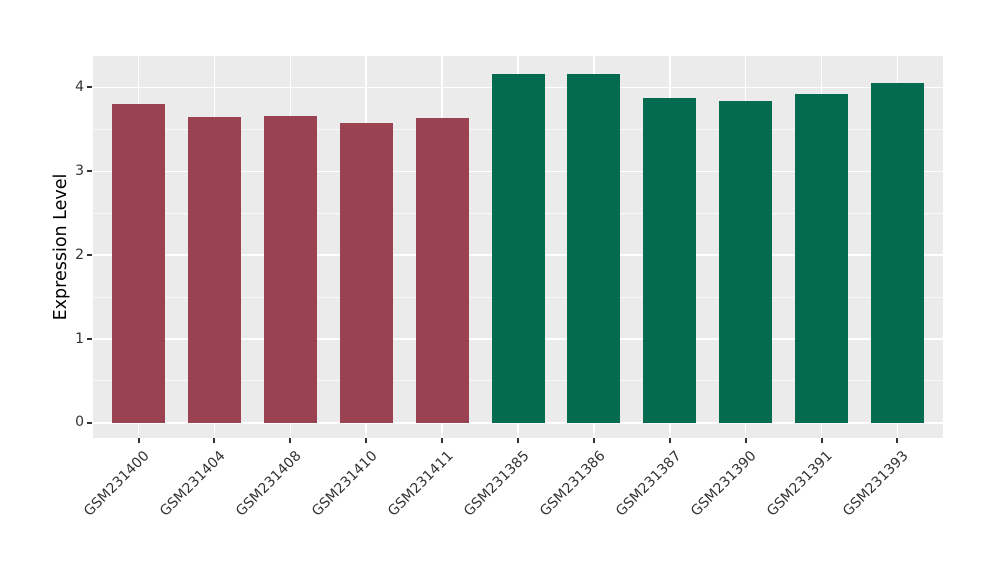 The image size is (1000, 580). I want to click on x-tick-label: GSM231387, so click(648, 484).